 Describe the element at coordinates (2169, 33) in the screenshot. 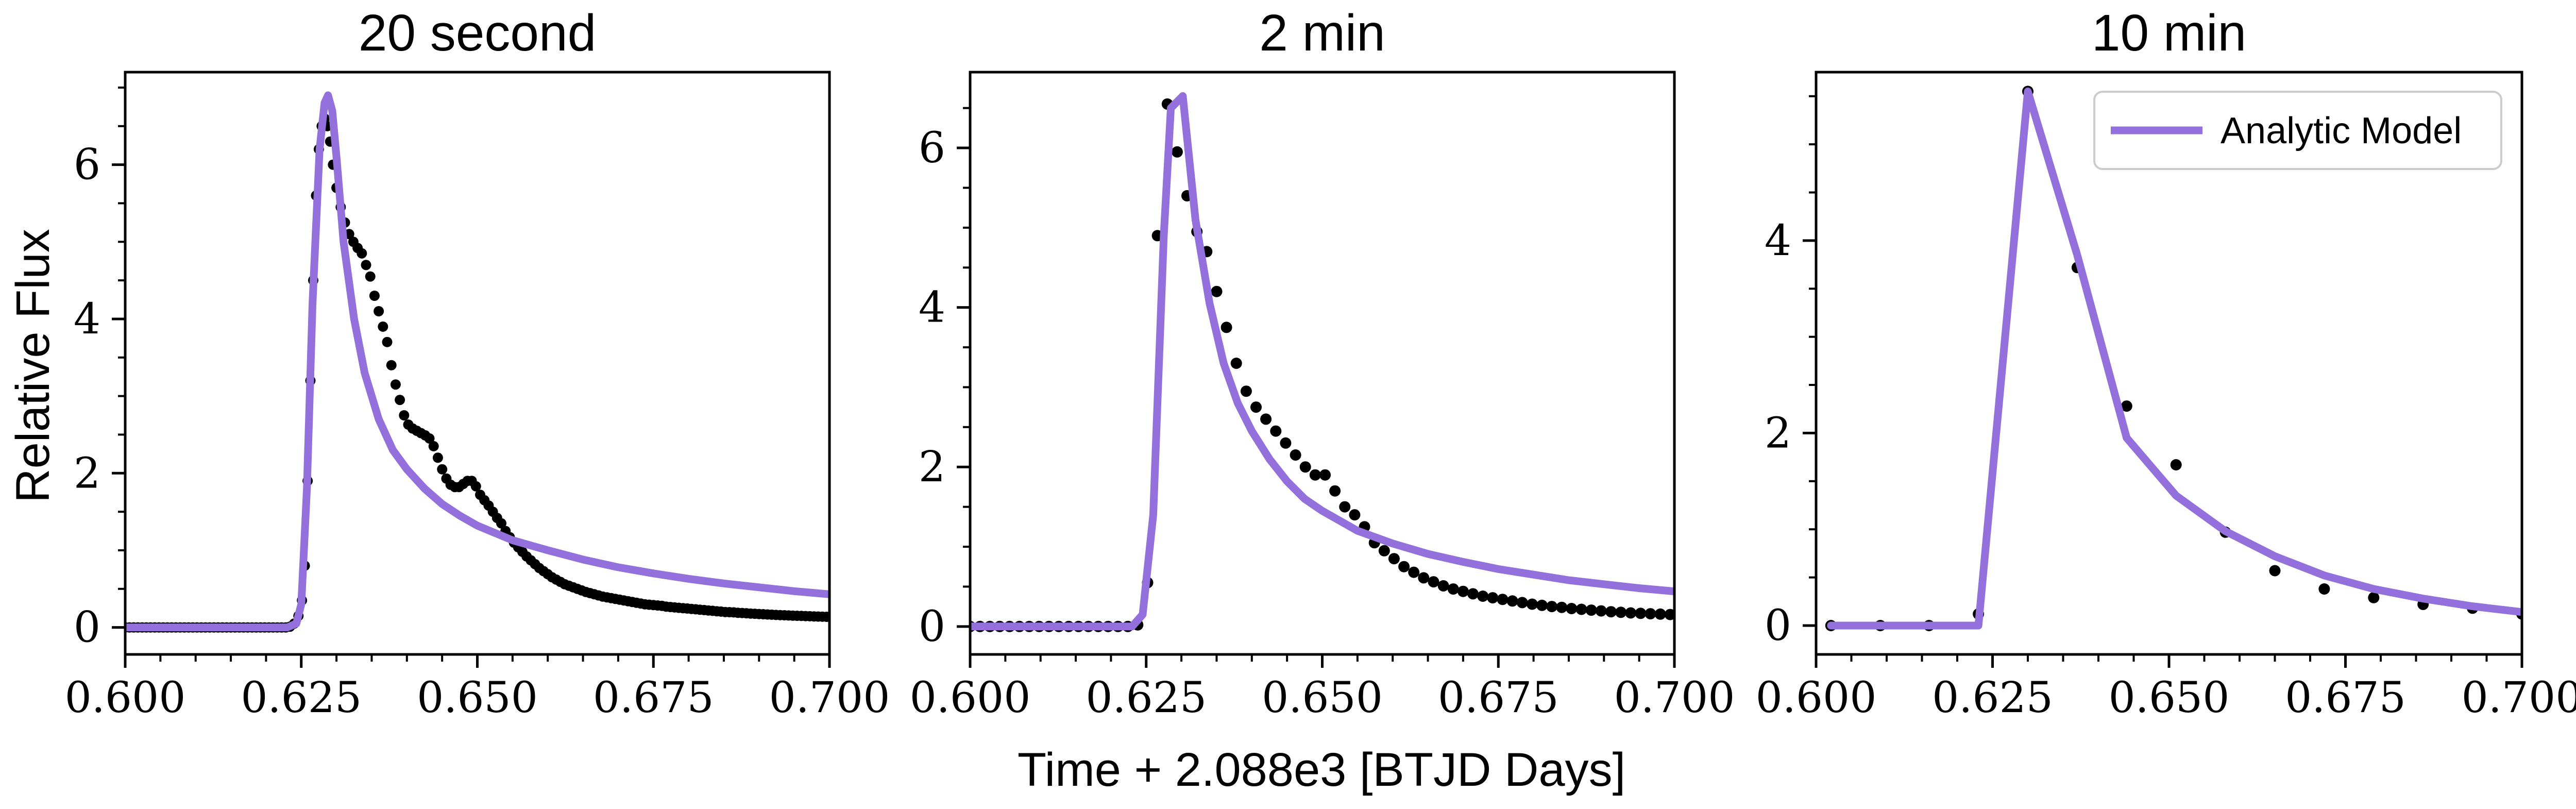

I see `panel-title: 10 min` at that location.